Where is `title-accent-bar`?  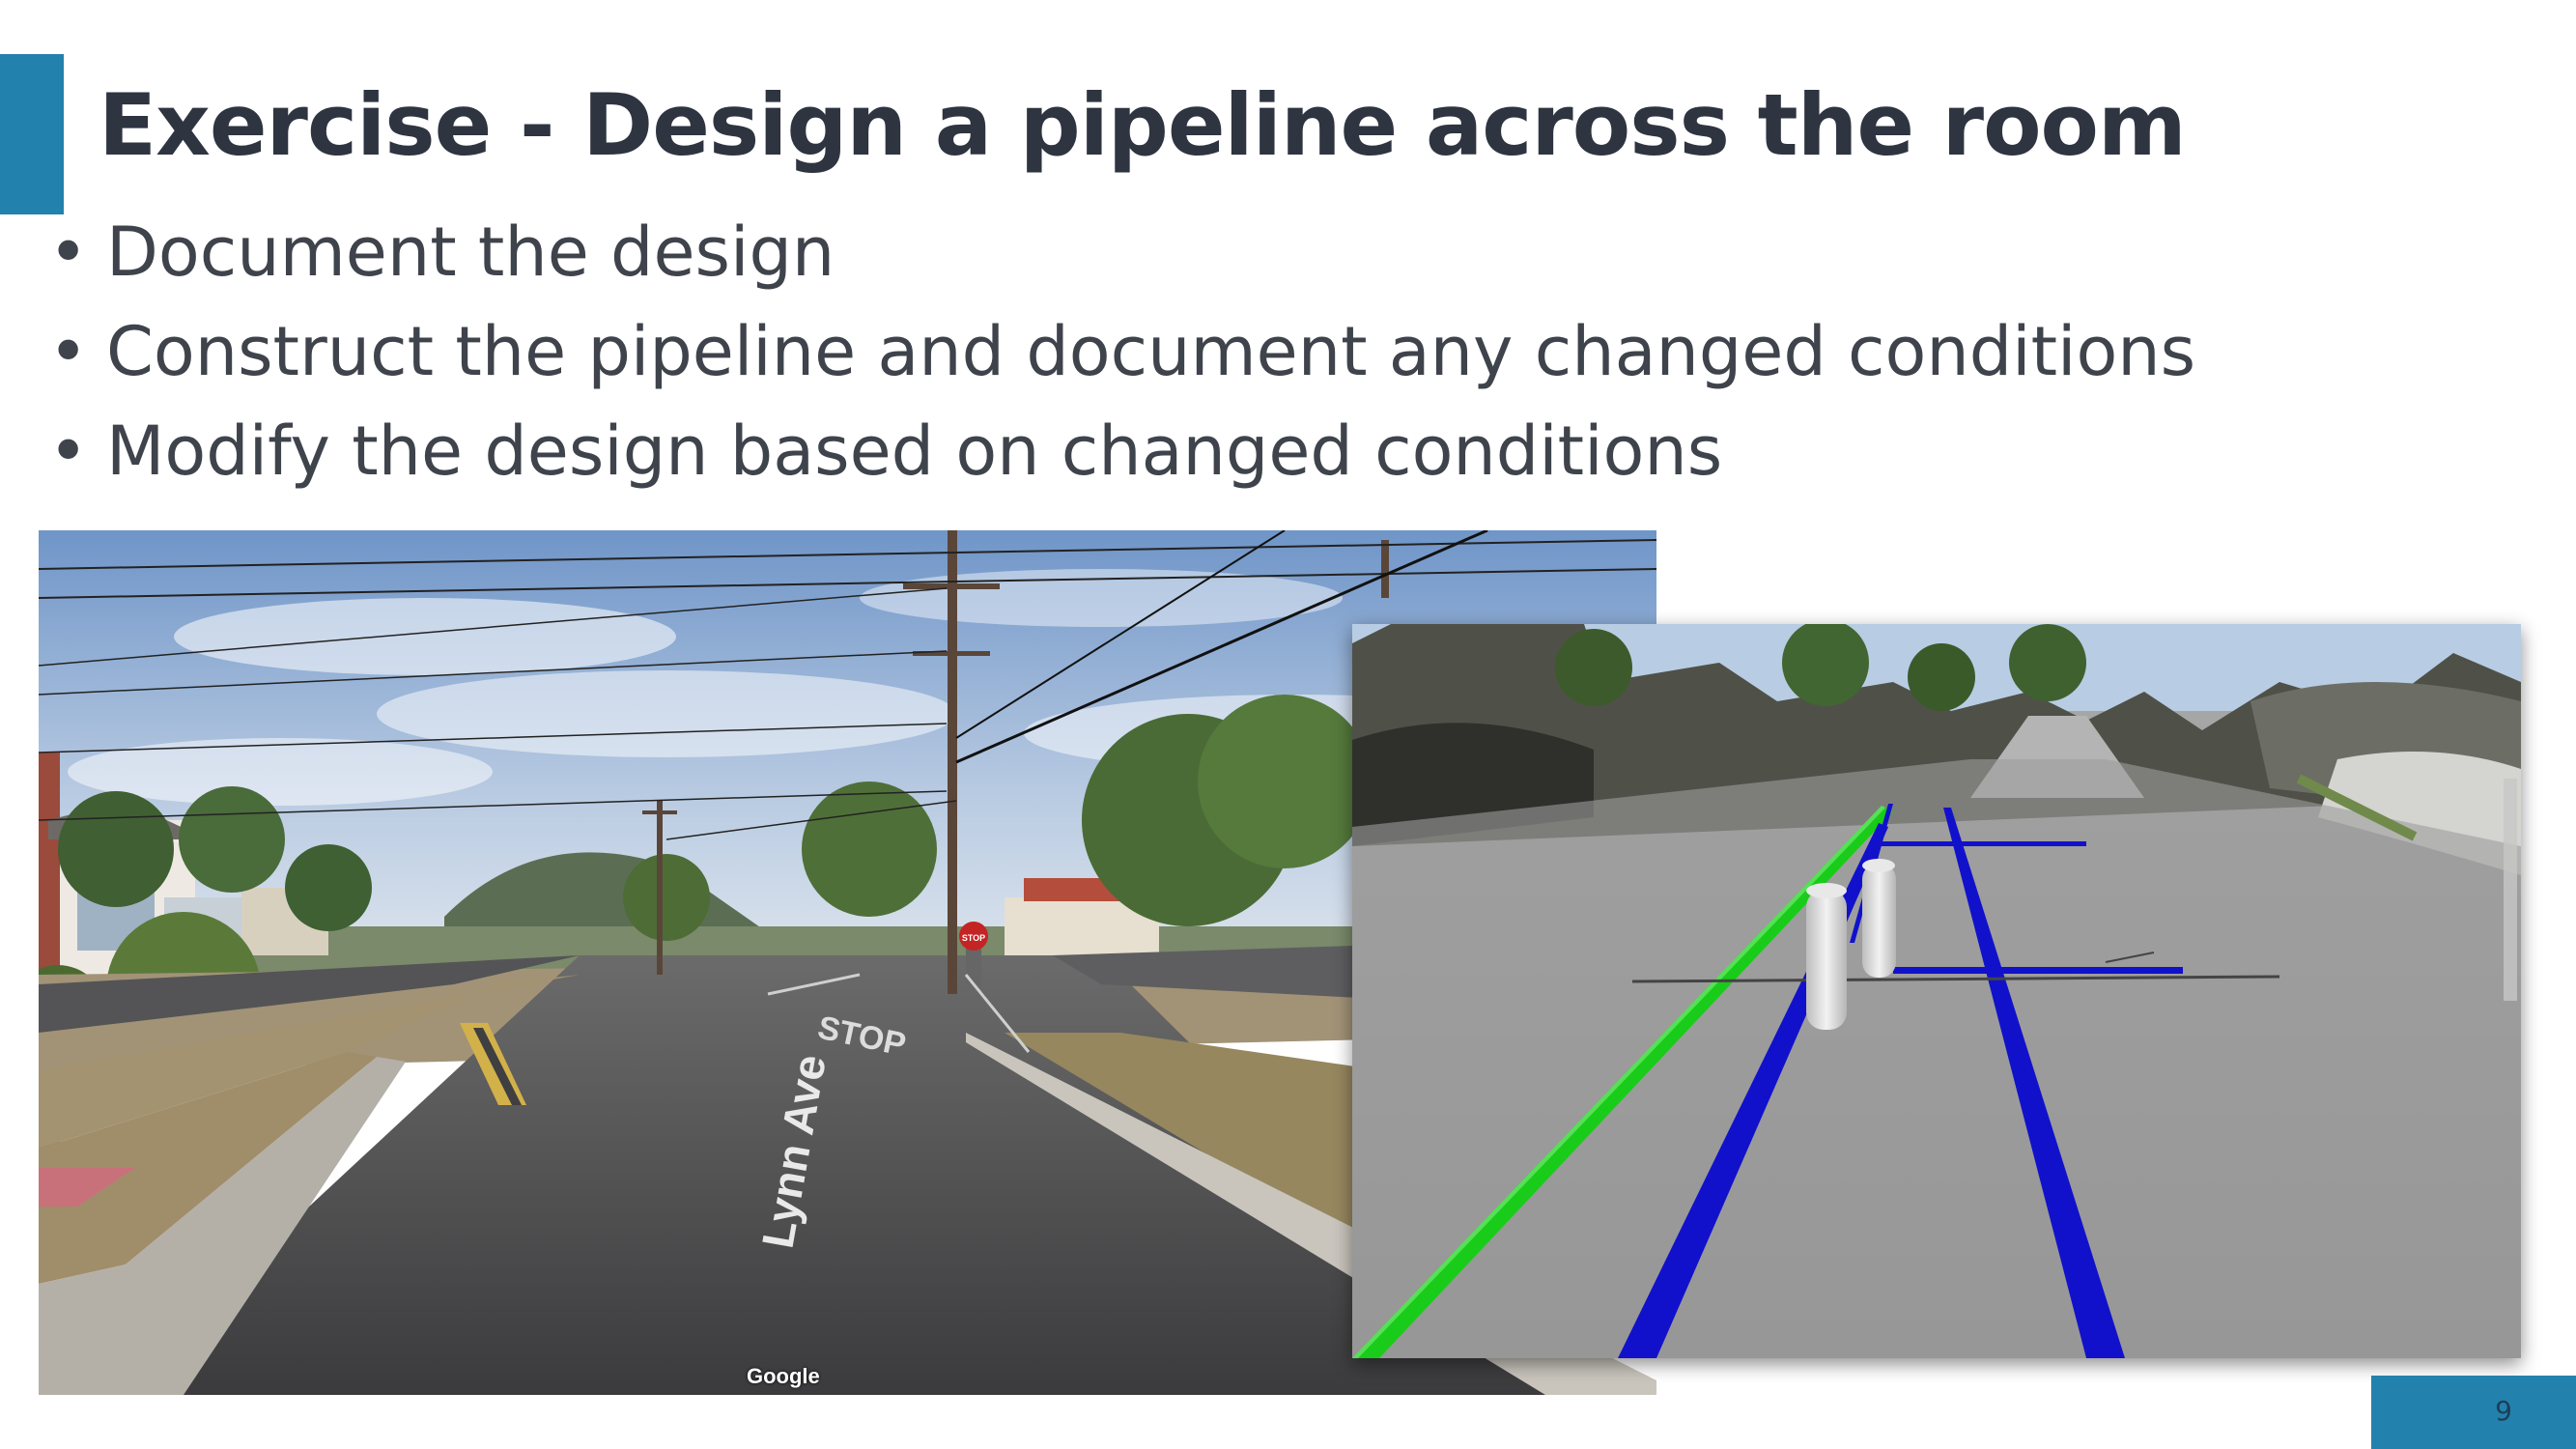
title-accent-bar is located at coordinates (32, 134).